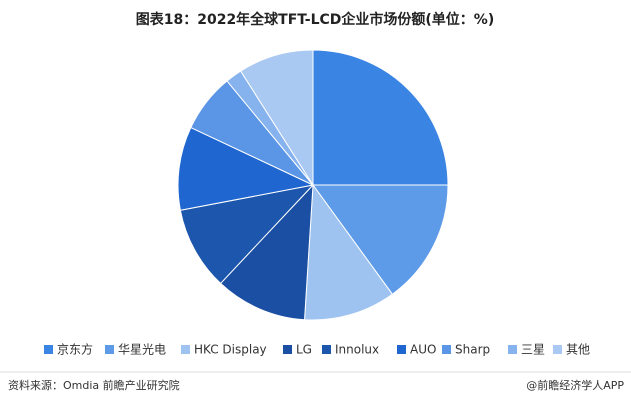  What do you see at coordinates (578, 350) in the screenshot?
I see `legend-label: 其他` at bounding box center [578, 350].